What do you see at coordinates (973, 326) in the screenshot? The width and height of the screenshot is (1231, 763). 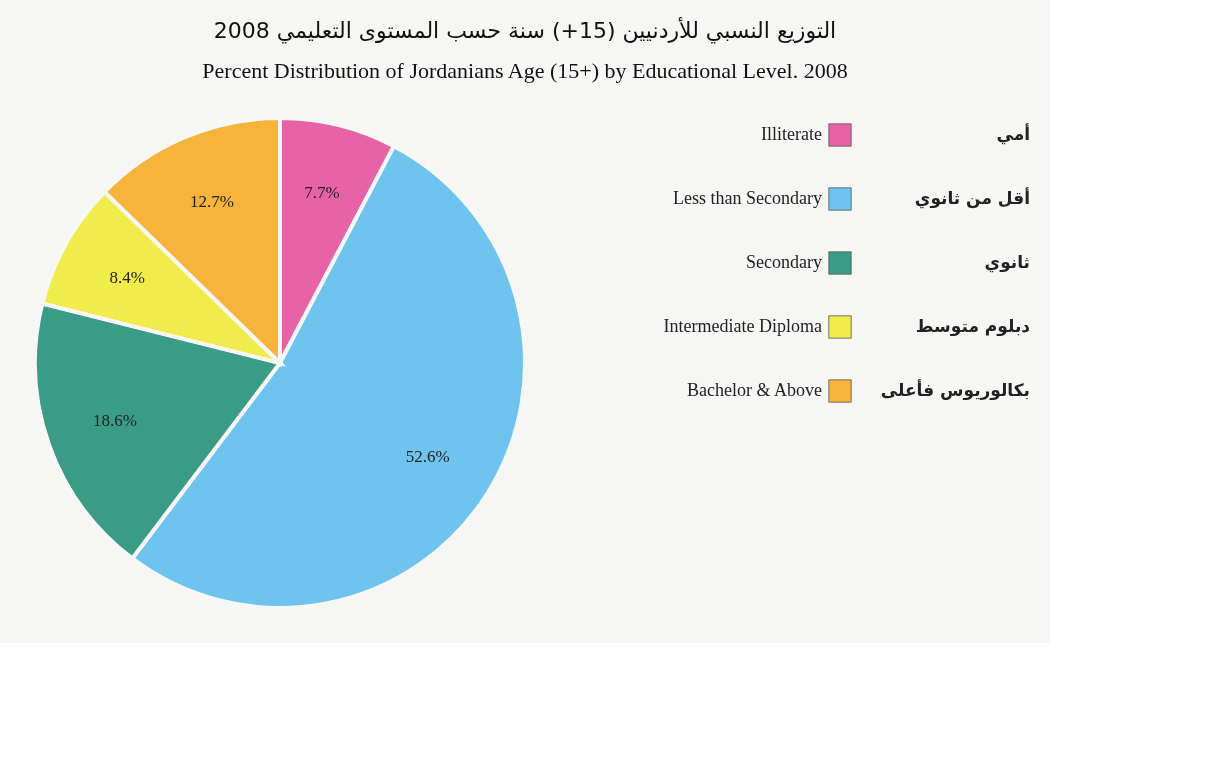 I see `text: دبلوم متوسط` at bounding box center [973, 326].